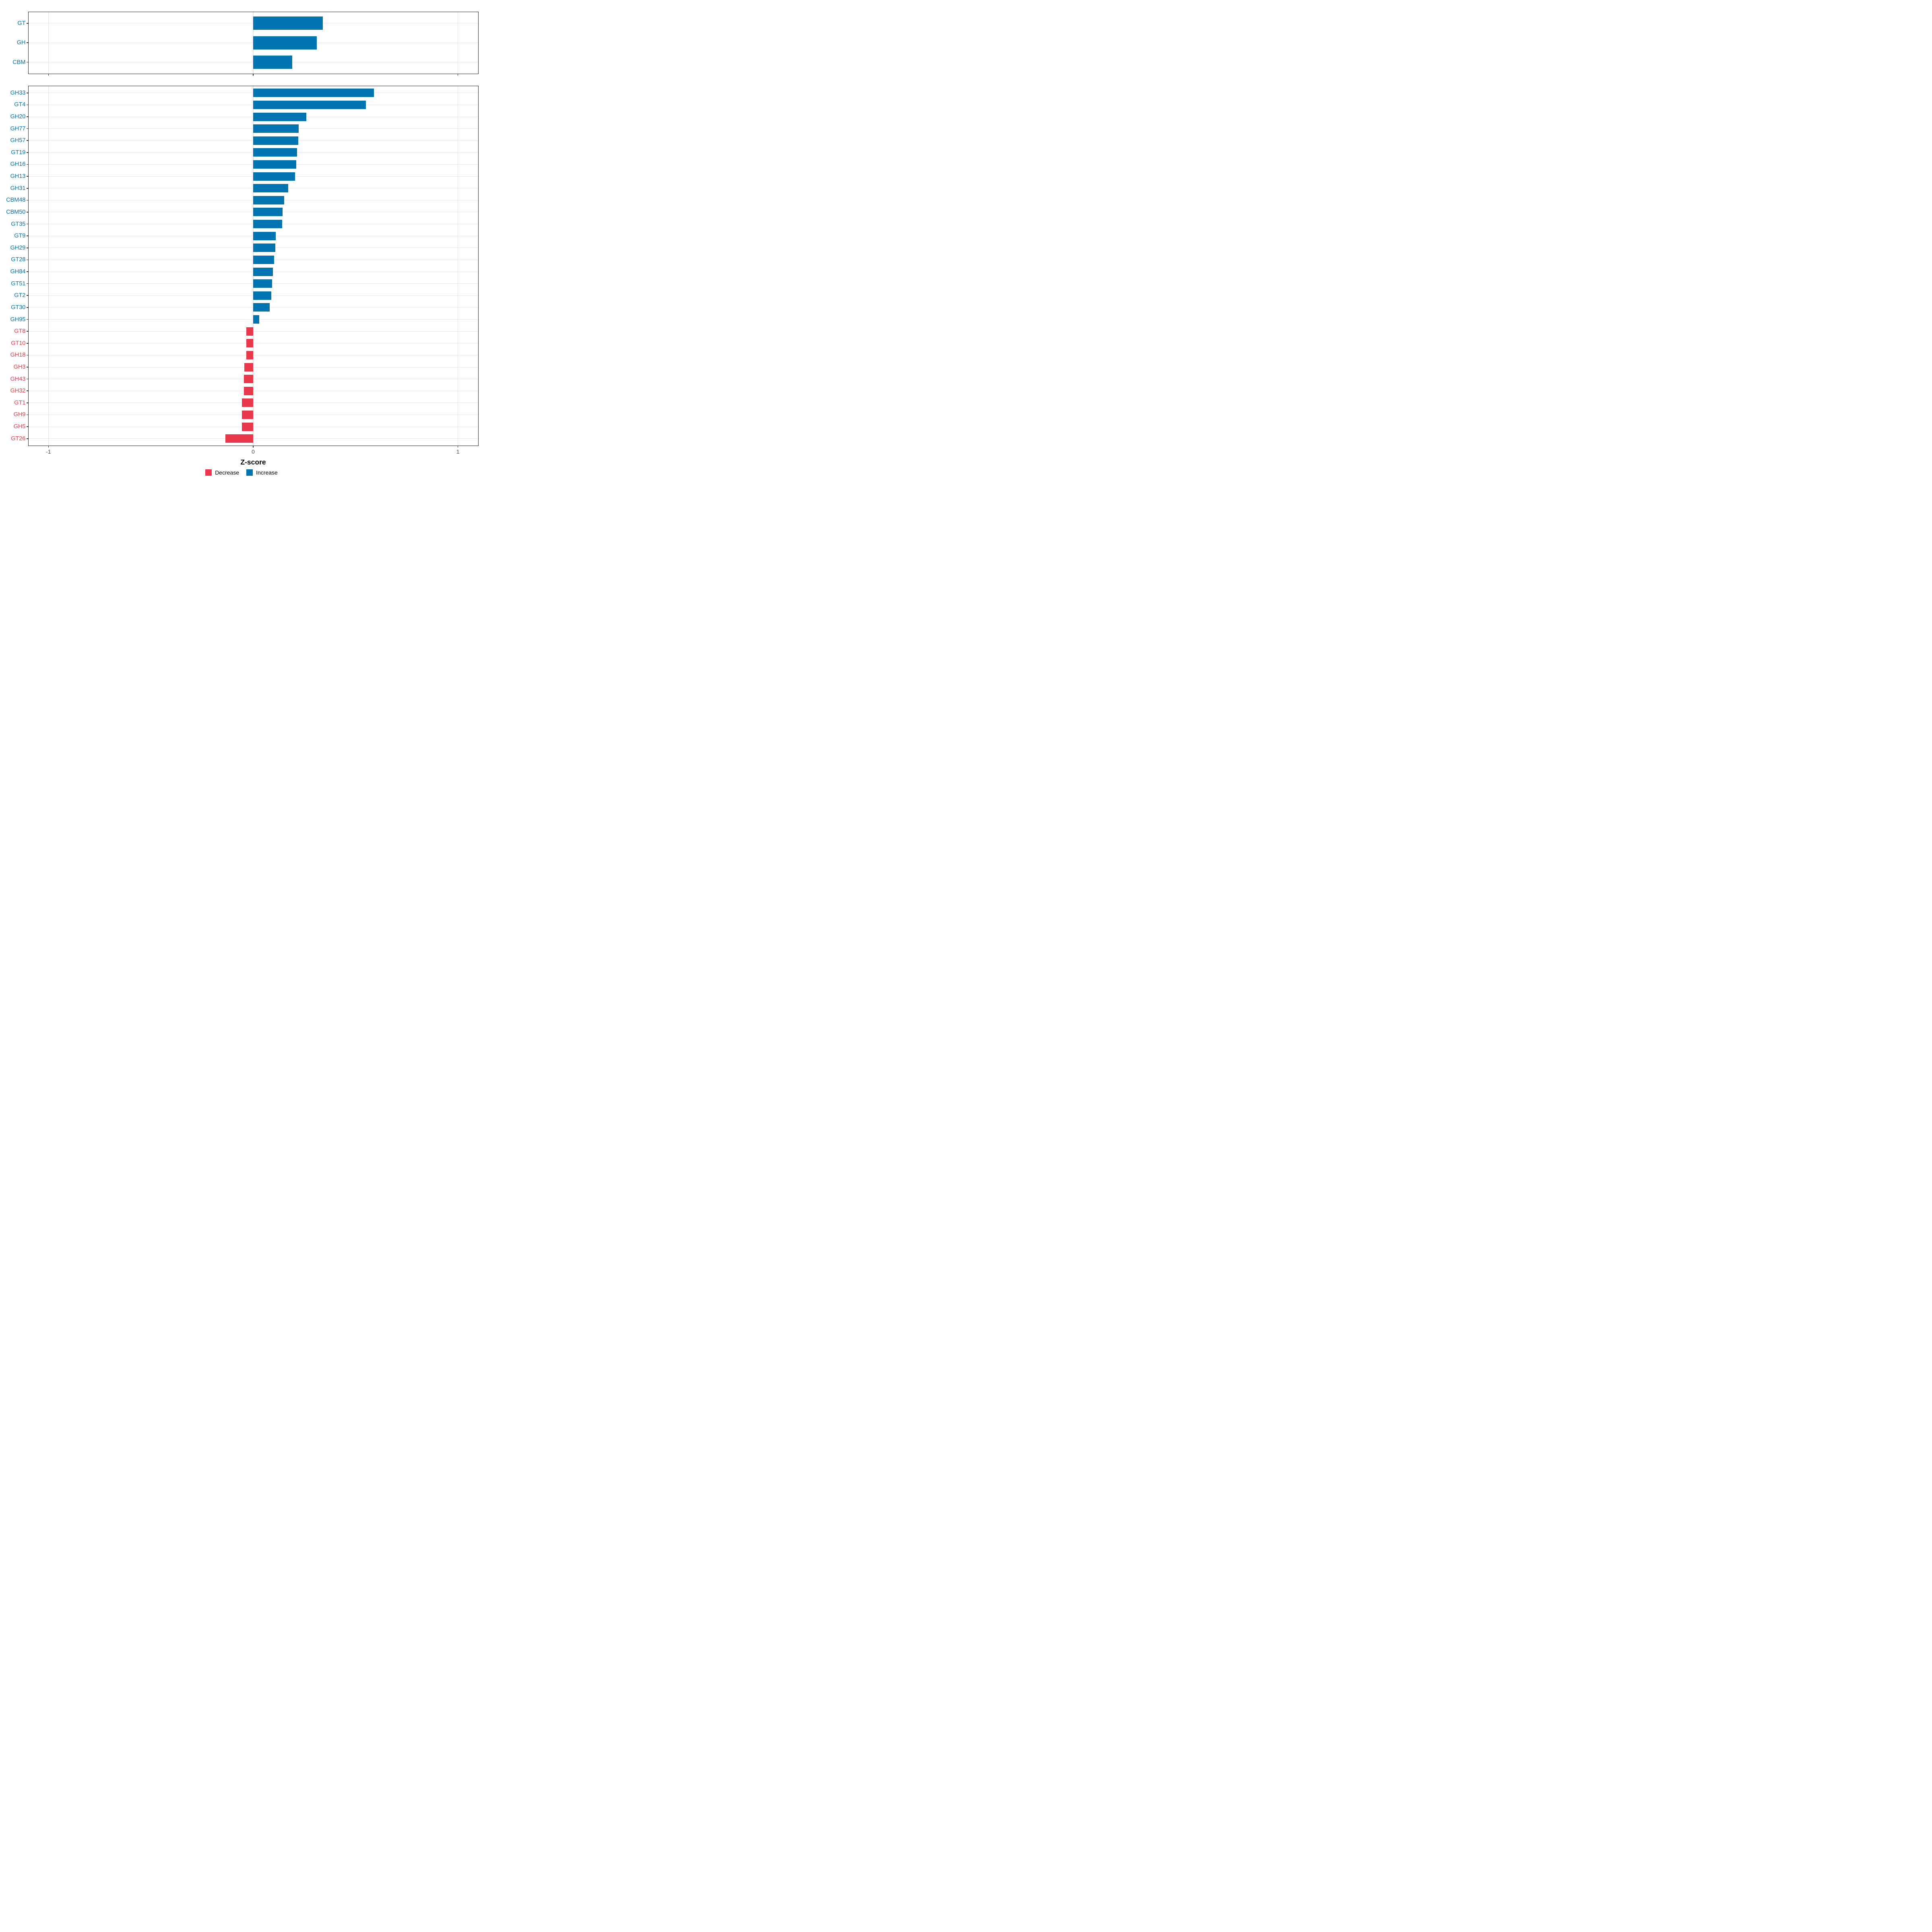  I want to click on category-label-GT4: GT4, so click(20, 104).